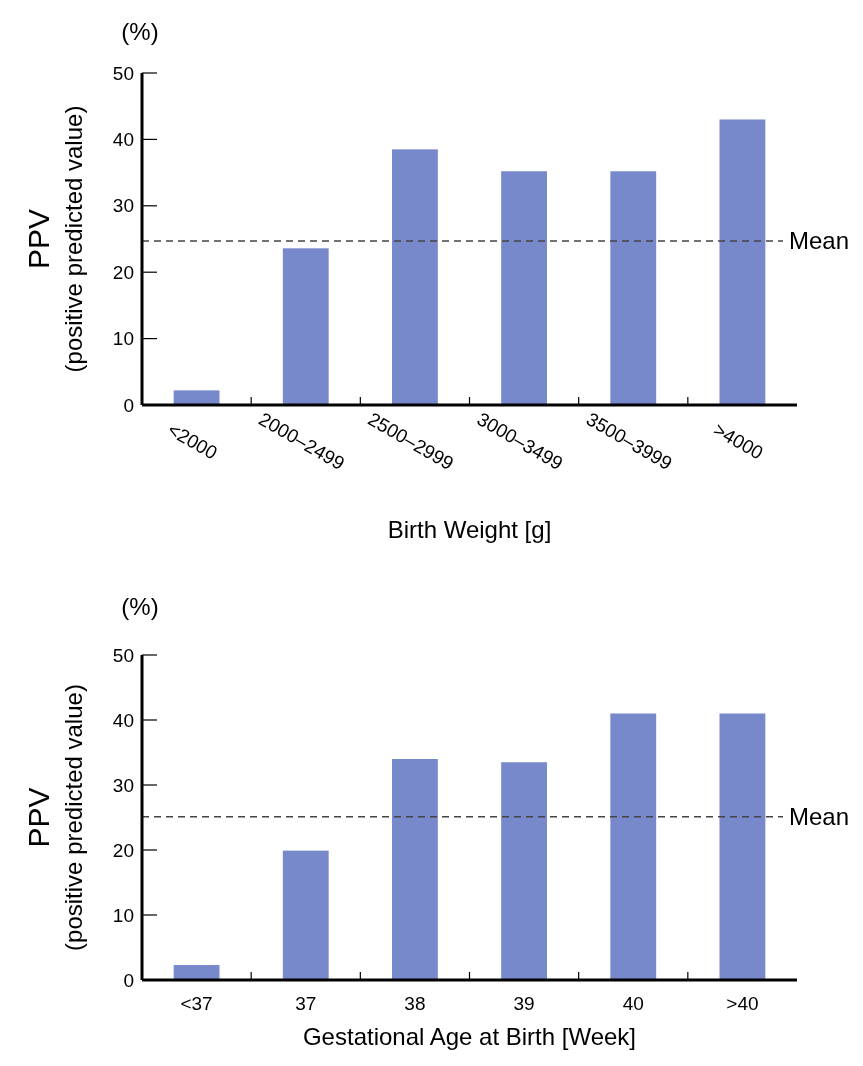  I want to click on x-tick-label: 37, so click(306, 1003).